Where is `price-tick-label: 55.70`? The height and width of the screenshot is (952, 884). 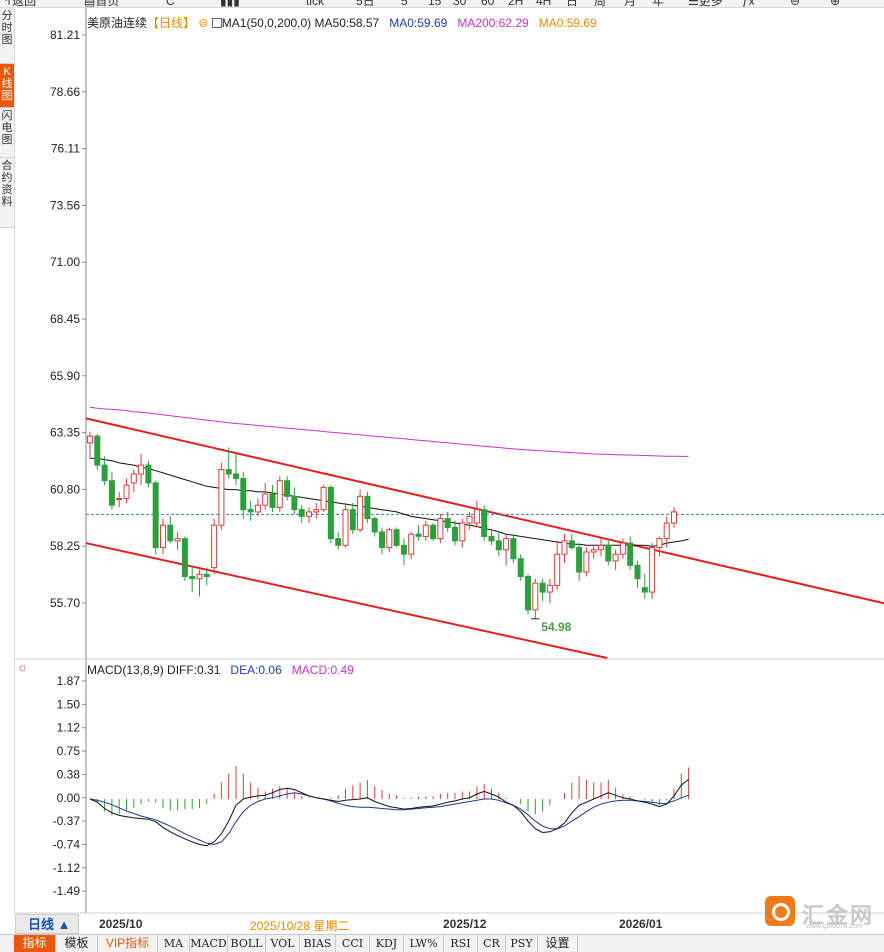
price-tick-label: 55.70 is located at coordinates (65, 603).